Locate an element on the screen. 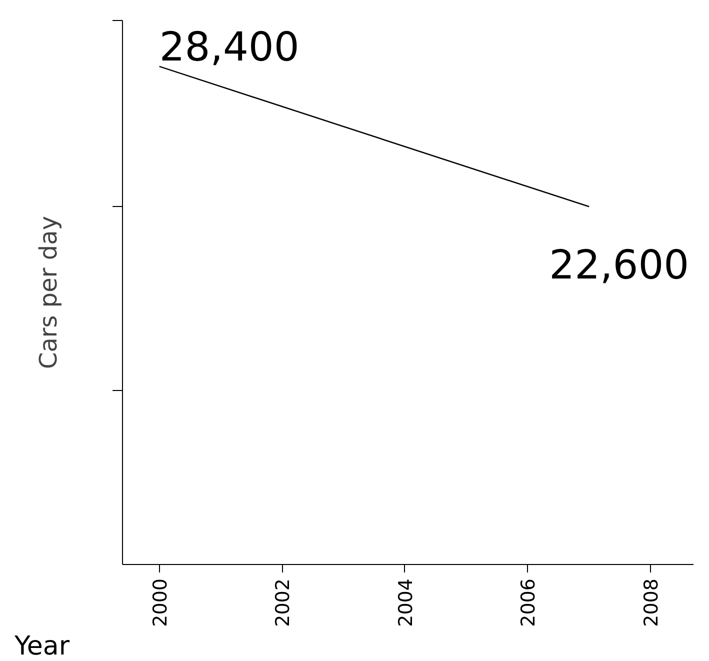  x-tick-label: 2004 is located at coordinates (405, 602).